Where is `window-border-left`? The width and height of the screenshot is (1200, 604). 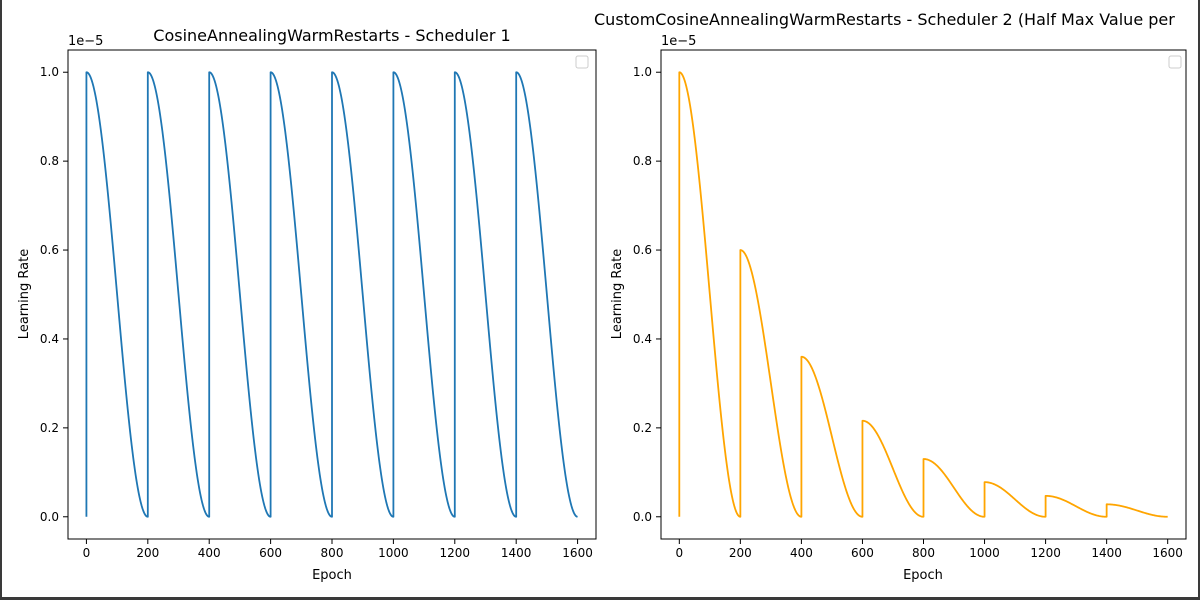 window-border-left is located at coordinates (1, 300).